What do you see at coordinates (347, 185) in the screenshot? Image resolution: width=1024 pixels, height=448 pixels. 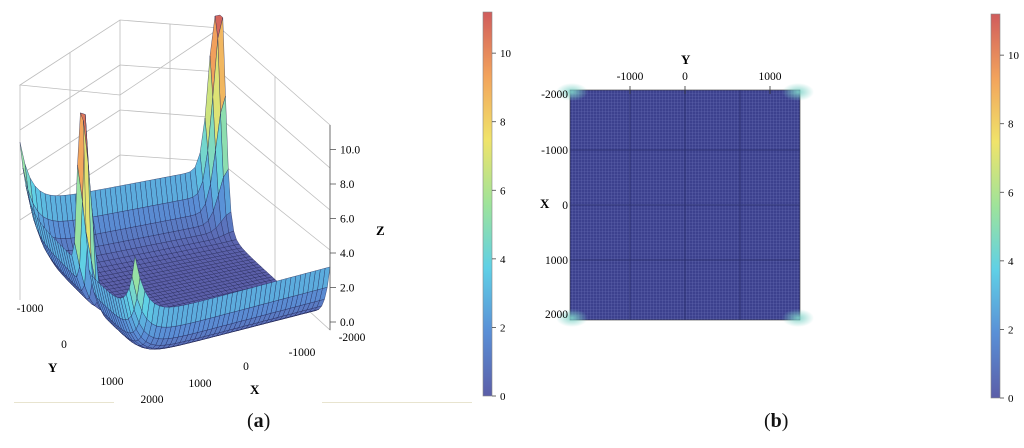 I see `z-tick-label: 8.0` at bounding box center [347, 185].